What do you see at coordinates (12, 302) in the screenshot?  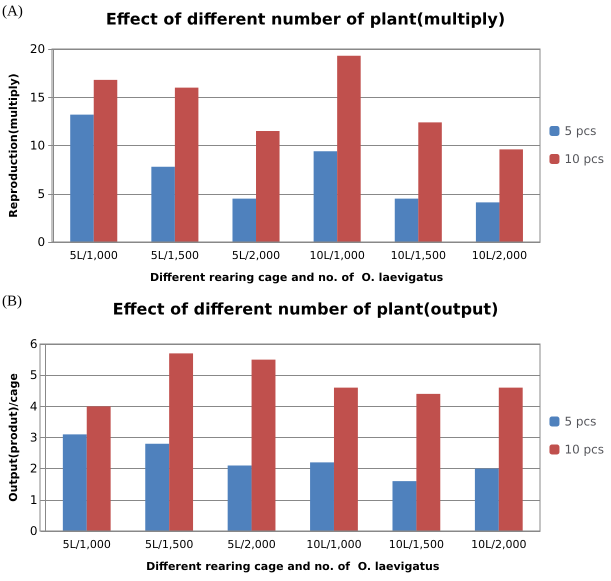 I see `text: (B)` at bounding box center [12, 302].